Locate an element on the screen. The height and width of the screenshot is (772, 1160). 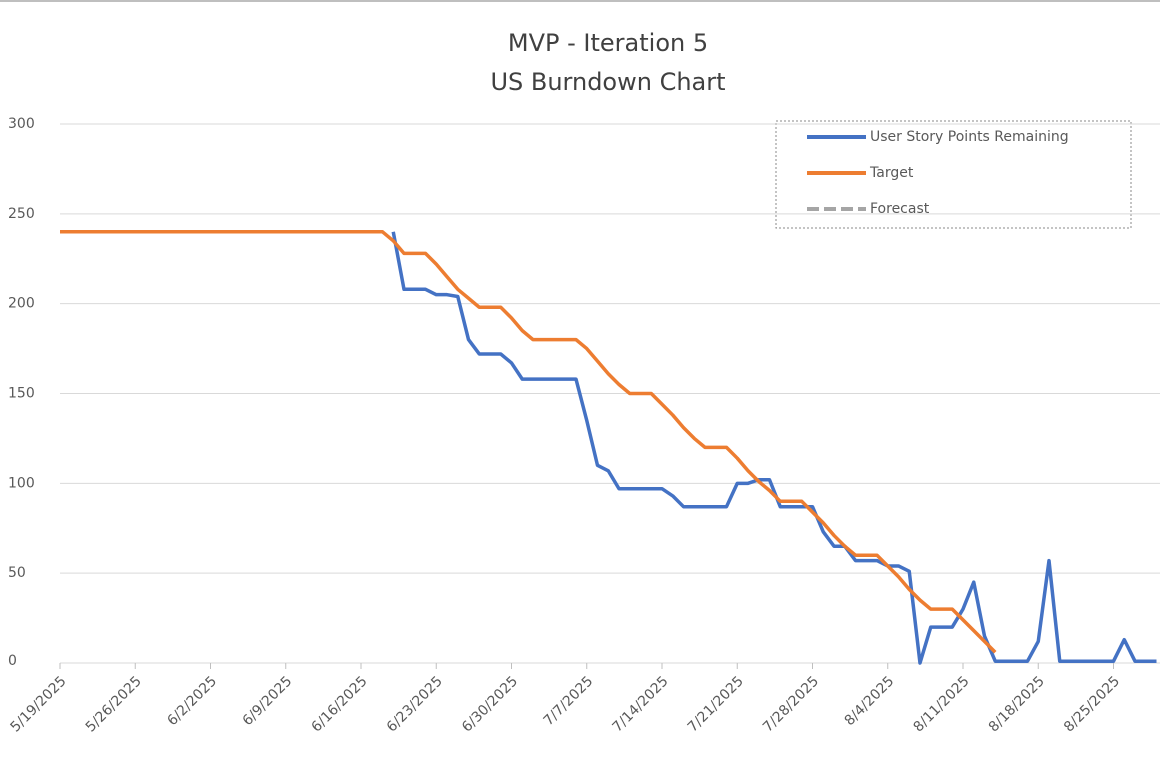
x-tick-label: 8/25/2025 is located at coordinates (1092, 704).